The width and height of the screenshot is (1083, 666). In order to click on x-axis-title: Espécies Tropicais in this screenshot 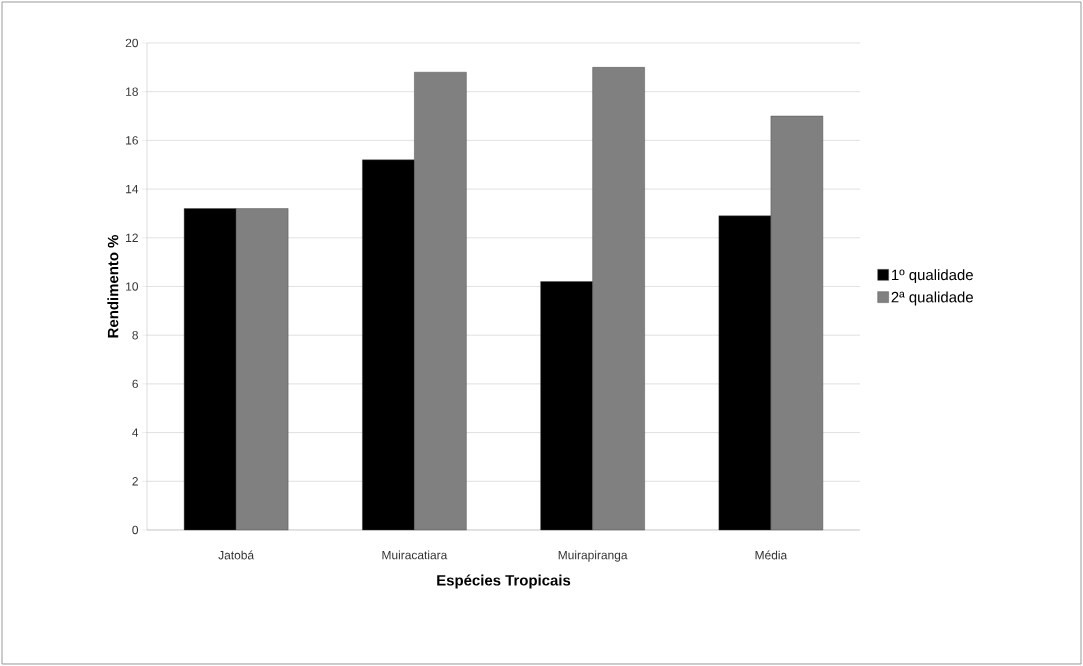, I will do `click(504, 581)`.